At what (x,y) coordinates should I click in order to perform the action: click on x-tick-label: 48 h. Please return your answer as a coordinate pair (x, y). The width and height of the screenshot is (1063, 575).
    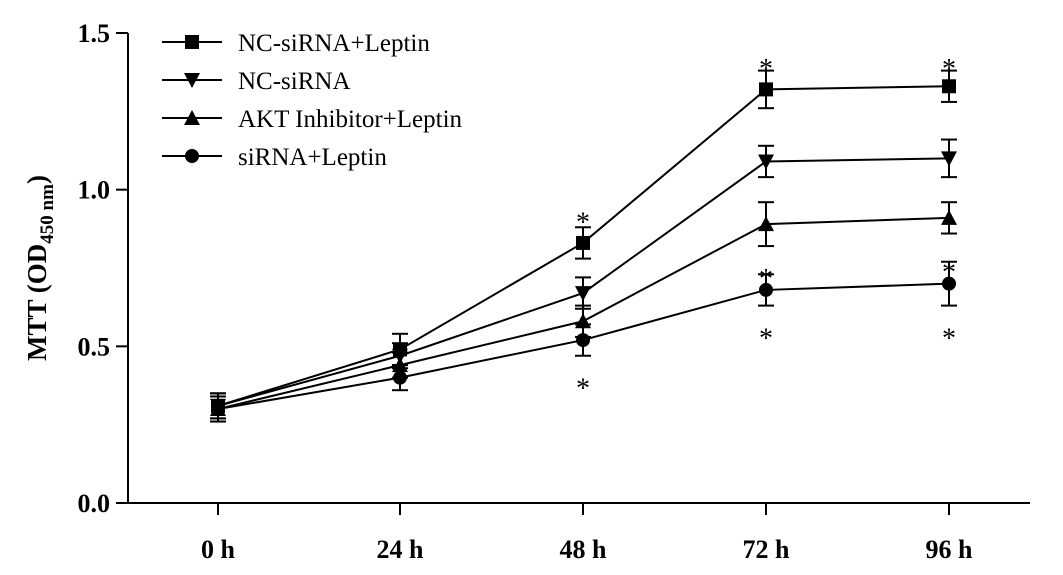
    Looking at the image, I should click on (584, 549).